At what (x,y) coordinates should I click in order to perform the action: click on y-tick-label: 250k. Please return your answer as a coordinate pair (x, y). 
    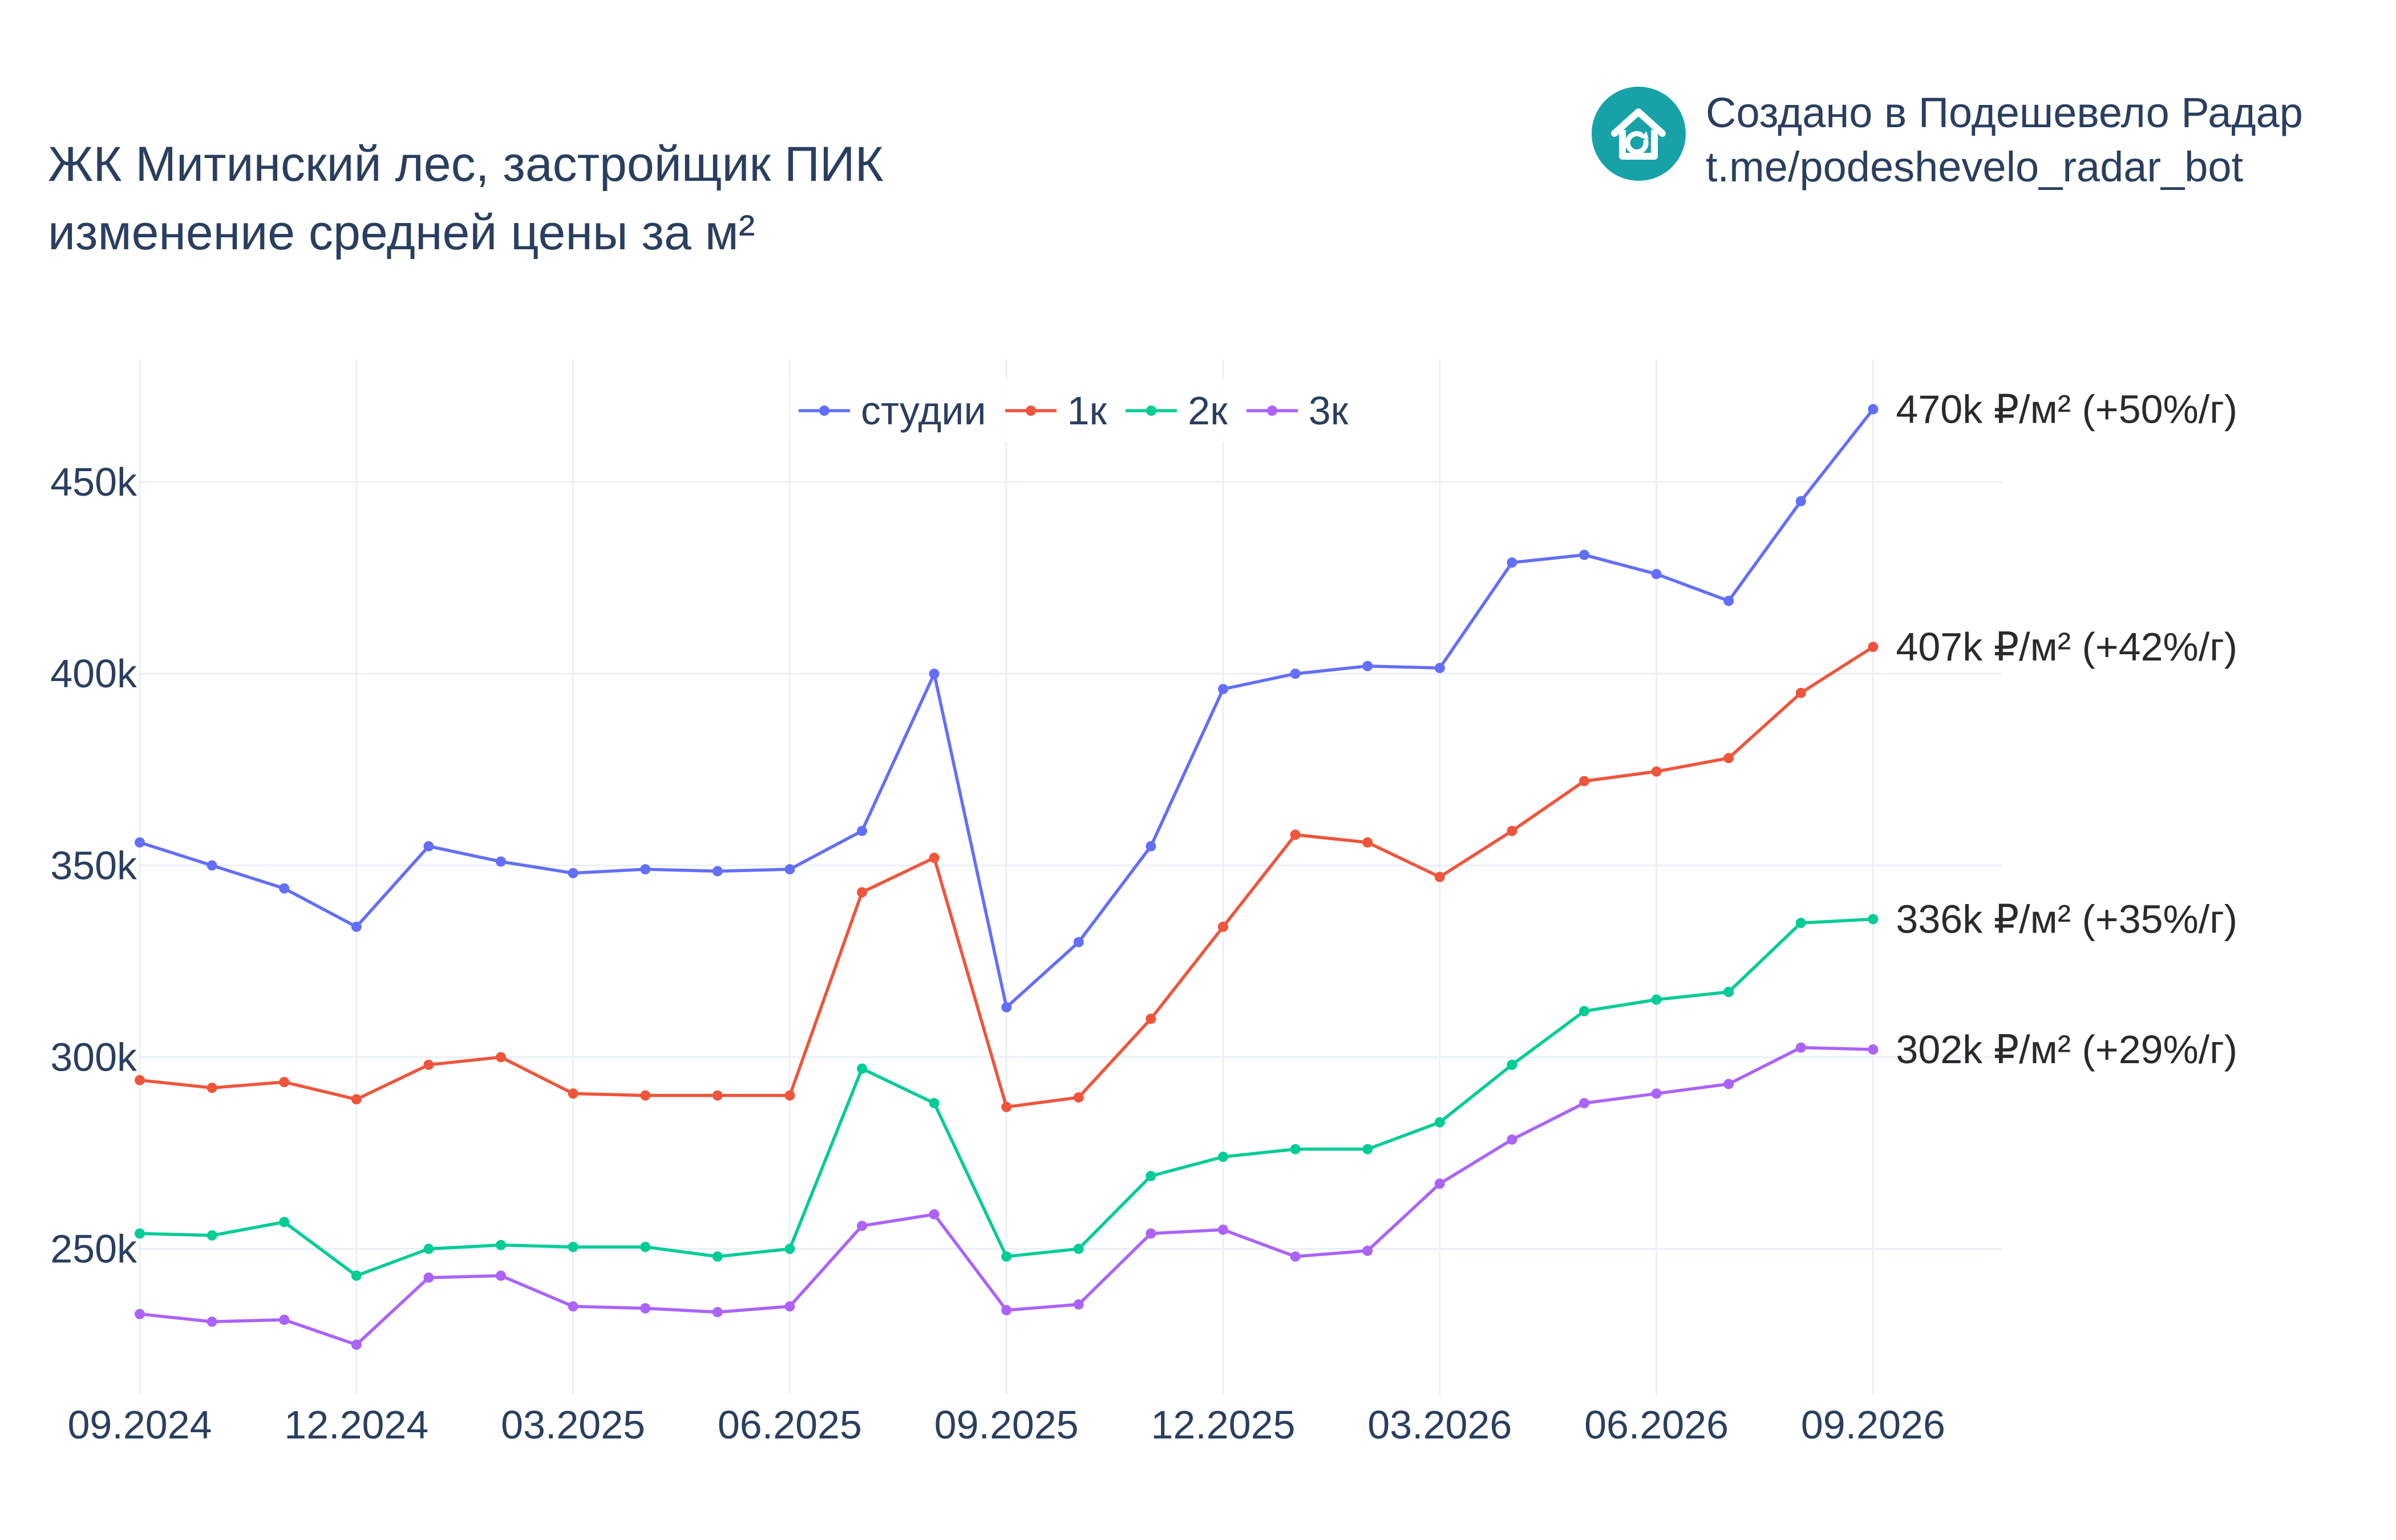
    Looking at the image, I should click on (93, 1249).